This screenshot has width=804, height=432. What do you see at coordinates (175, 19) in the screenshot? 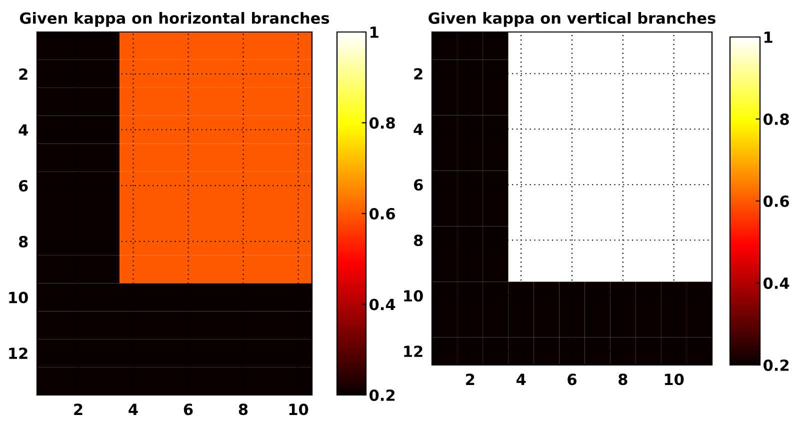
I see `chart-title: Given kappa on horizontal branches` at bounding box center [175, 19].